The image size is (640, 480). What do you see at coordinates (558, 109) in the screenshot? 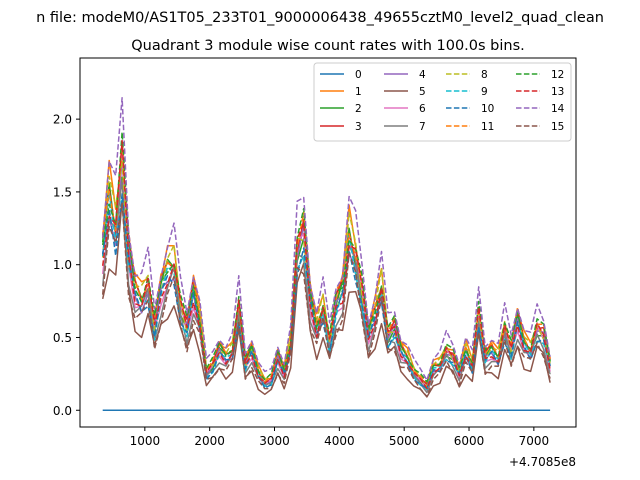
I see `legend-label-14: 14` at bounding box center [558, 109].